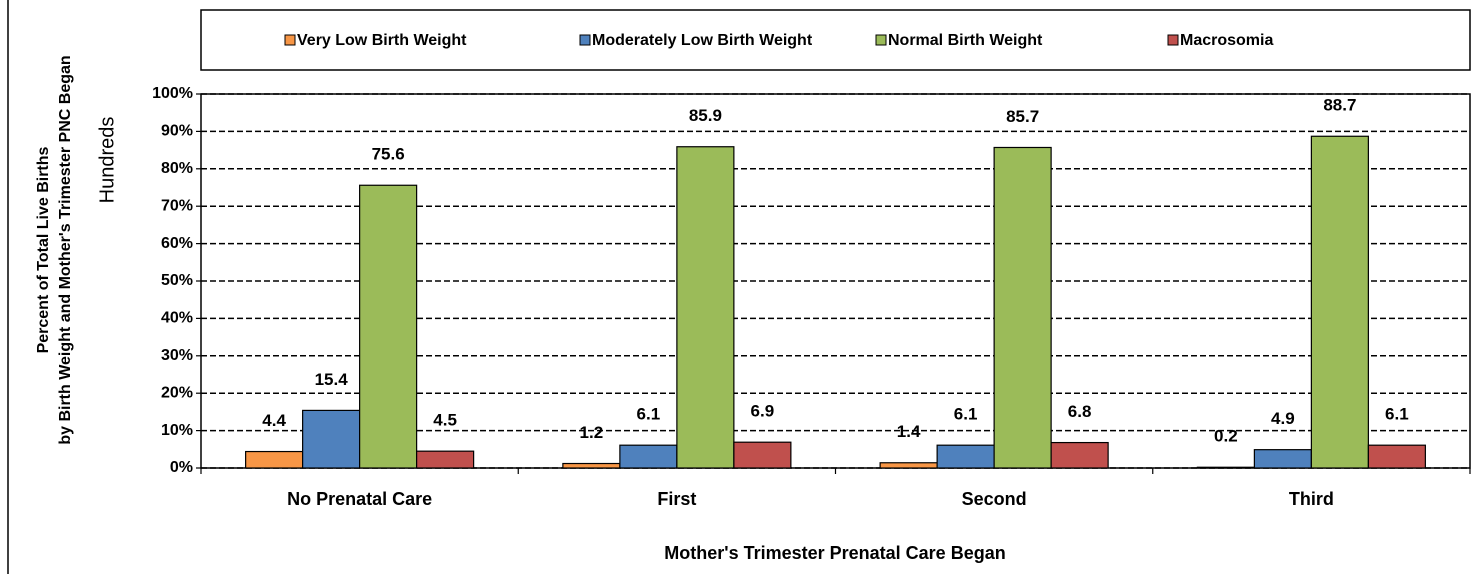 The width and height of the screenshot is (1480, 579). What do you see at coordinates (592, 432) in the screenshot?
I see `value-label: 1.2` at bounding box center [592, 432].